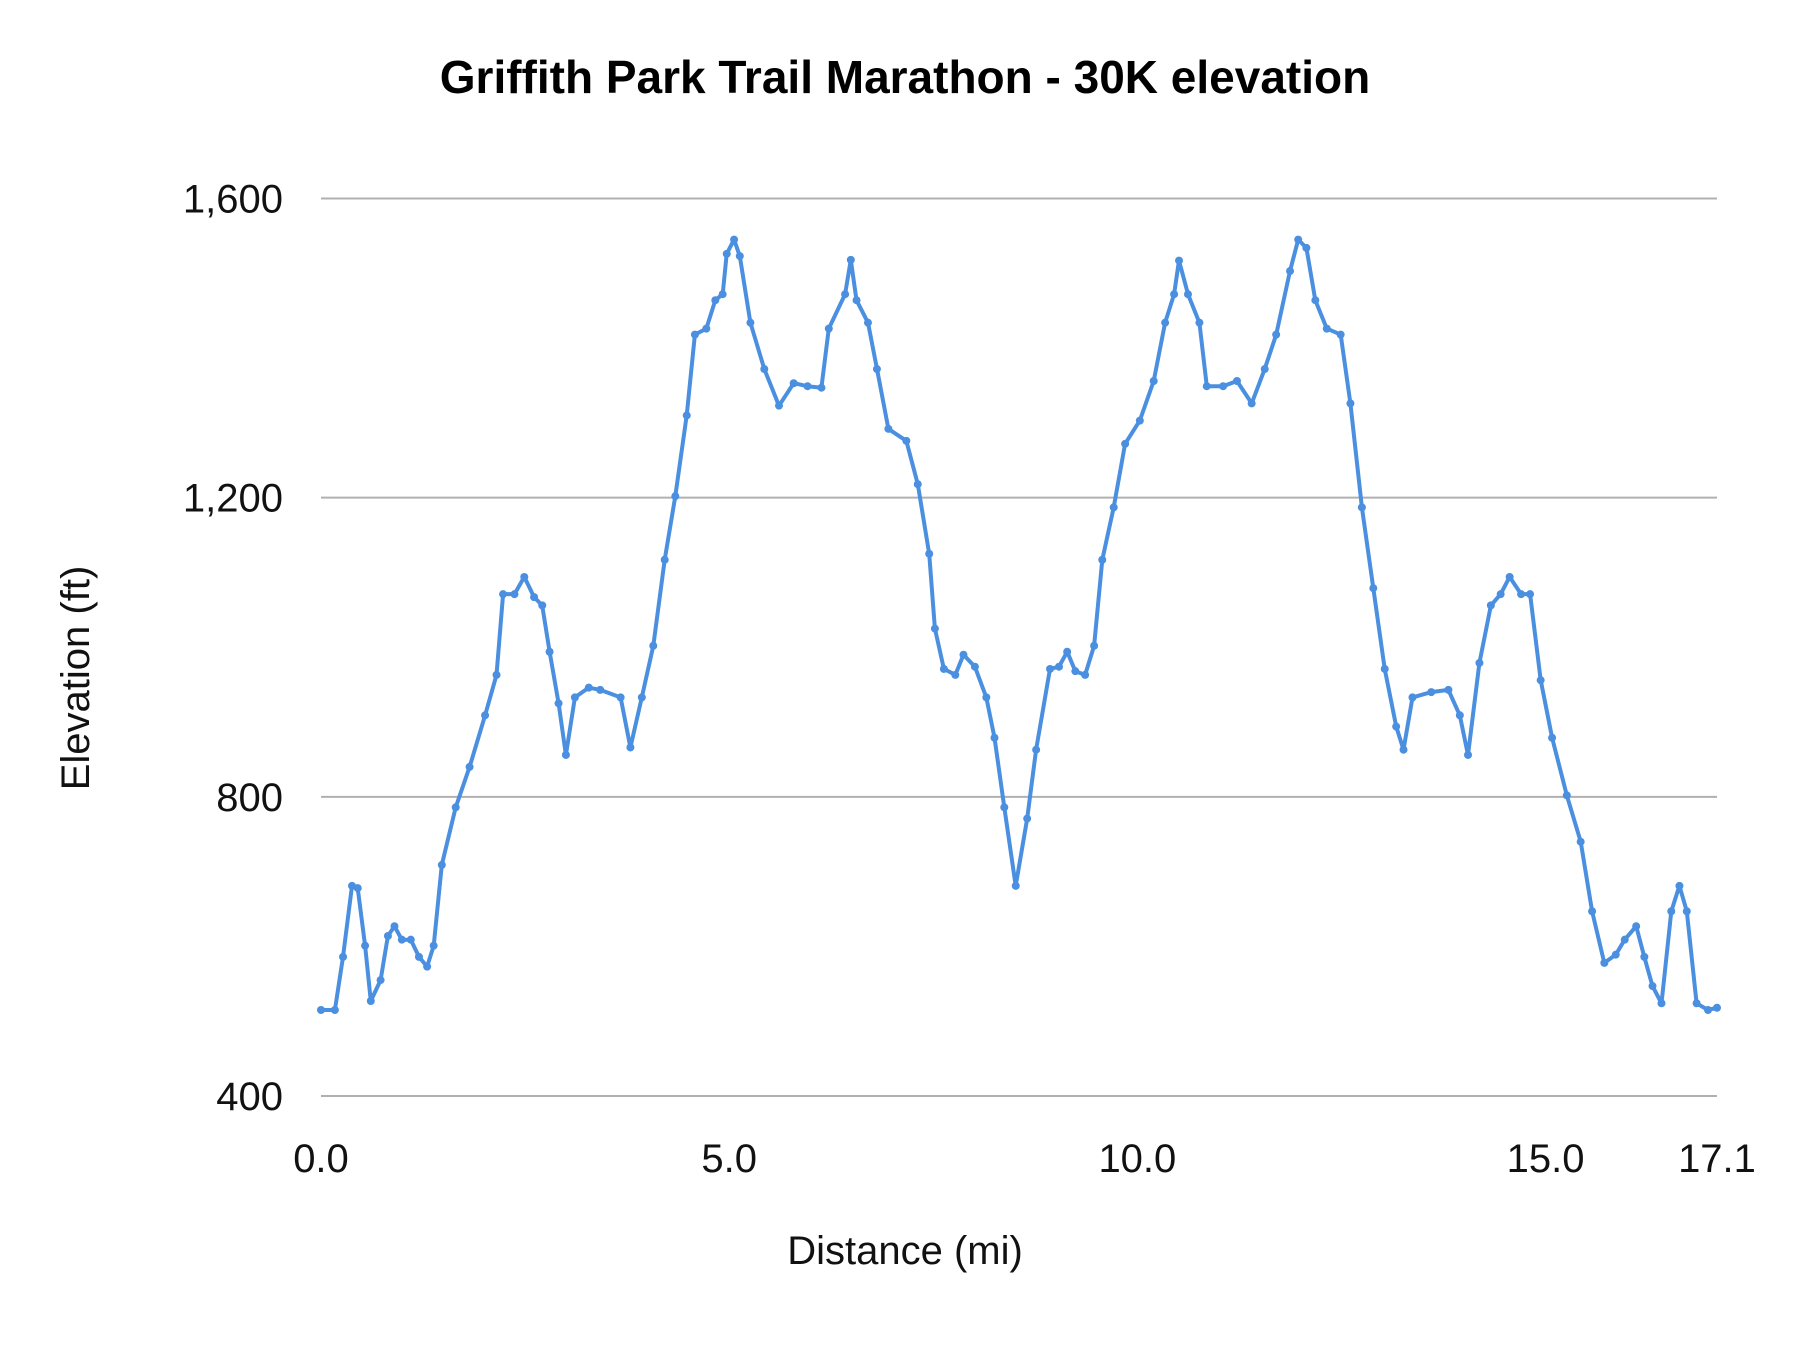 The image size is (1800, 1350). I want to click on x-axis-label: Distance (mi), so click(905, 1251).